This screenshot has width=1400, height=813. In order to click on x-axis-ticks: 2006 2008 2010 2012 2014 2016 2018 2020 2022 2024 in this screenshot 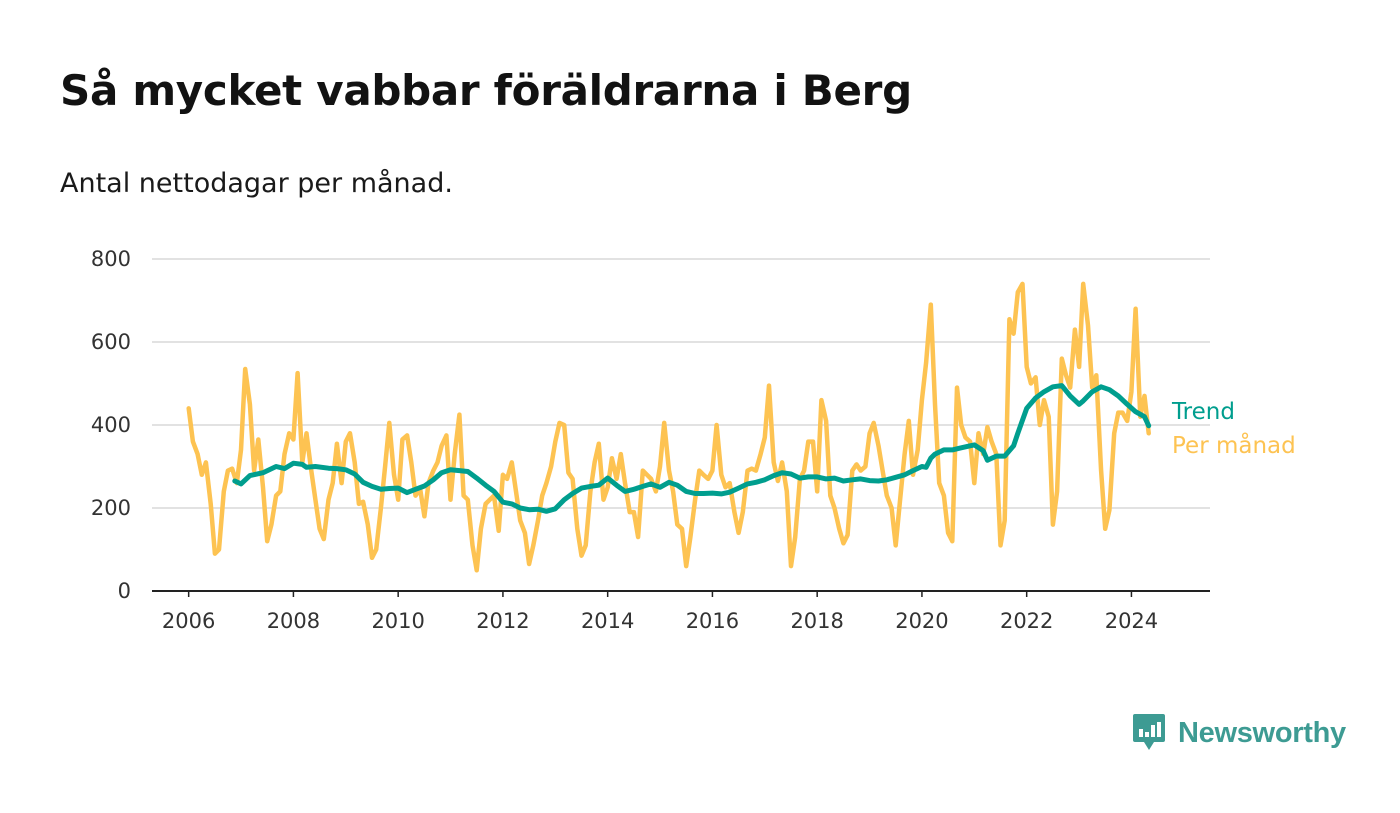, I will do `click(660, 612)`.